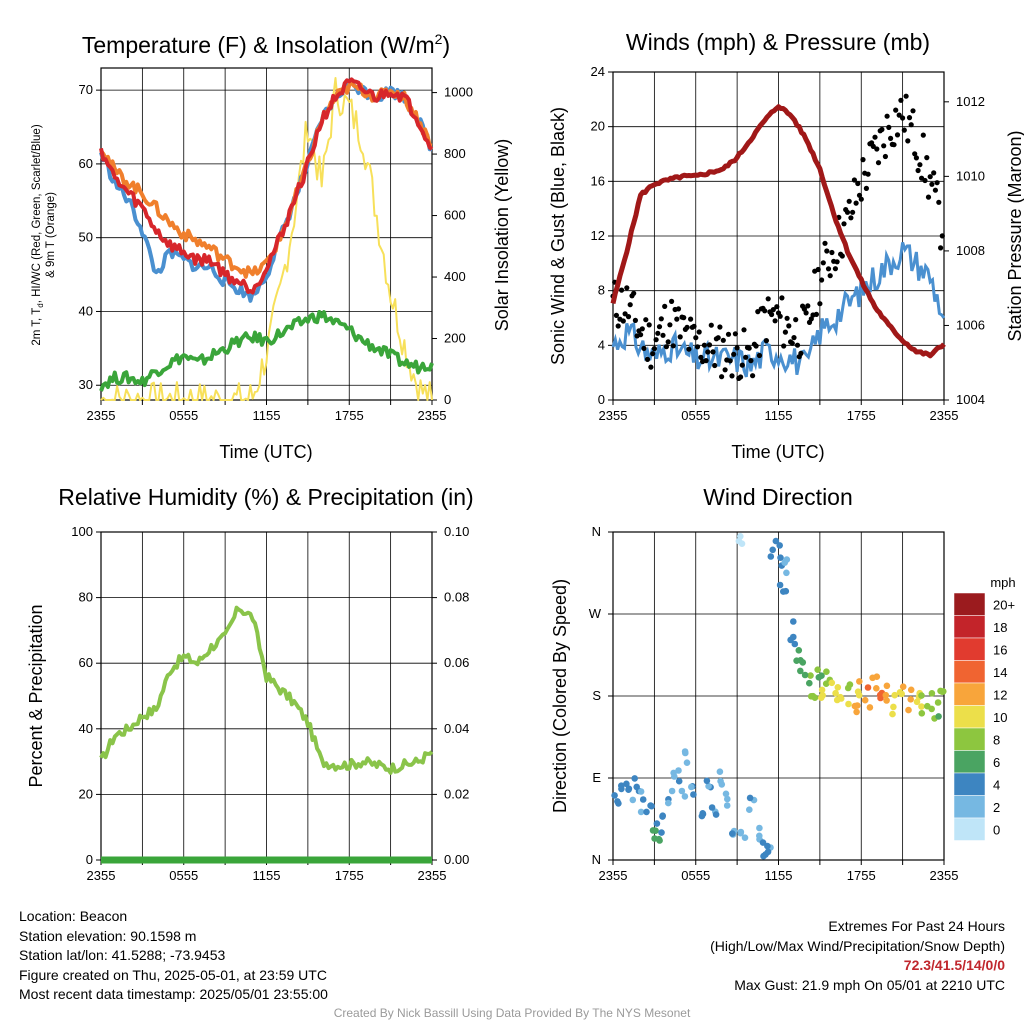 The height and width of the screenshot is (1024, 1024). What do you see at coordinates (502, 235) in the screenshot?
I see `temperature-ylabel-right: Solar Insolation (Yellow)` at bounding box center [502, 235].